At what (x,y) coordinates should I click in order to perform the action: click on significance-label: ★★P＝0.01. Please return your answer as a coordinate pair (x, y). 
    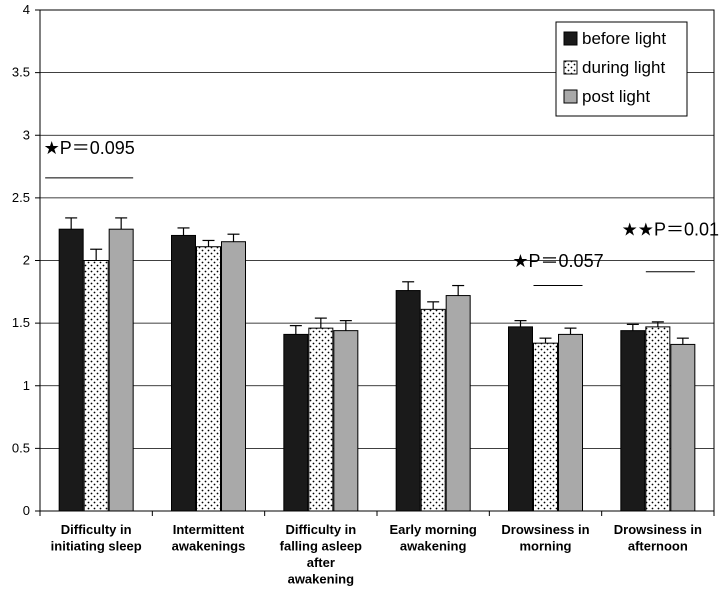
    Looking at the image, I should click on (670, 229).